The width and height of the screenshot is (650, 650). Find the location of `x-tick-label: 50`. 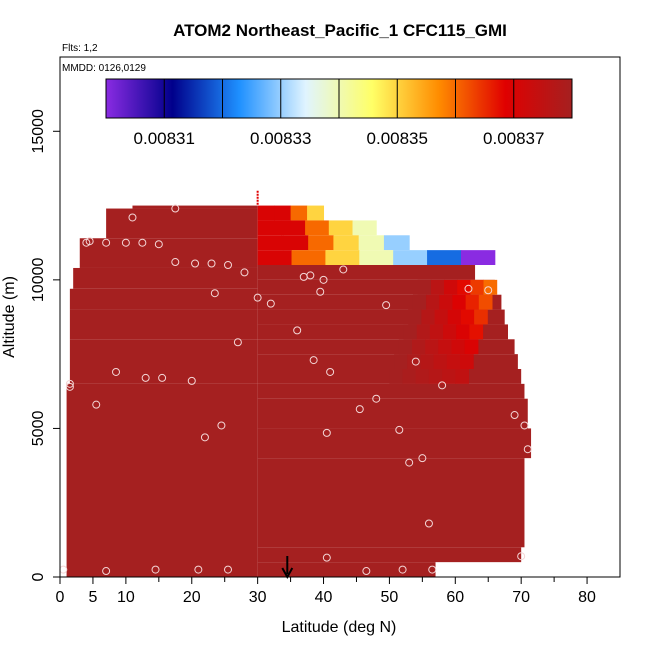

x-tick-label: 50 is located at coordinates (390, 597).